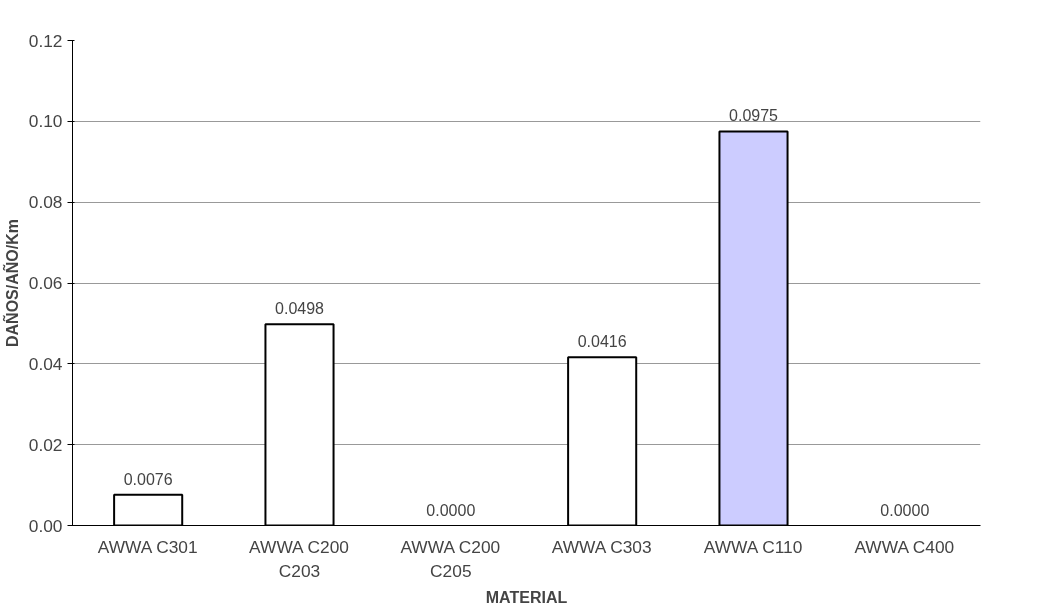 The width and height of the screenshot is (1054, 612). Describe the element at coordinates (904, 546) in the screenshot. I see `x-tick-label: AWWA C400` at that location.